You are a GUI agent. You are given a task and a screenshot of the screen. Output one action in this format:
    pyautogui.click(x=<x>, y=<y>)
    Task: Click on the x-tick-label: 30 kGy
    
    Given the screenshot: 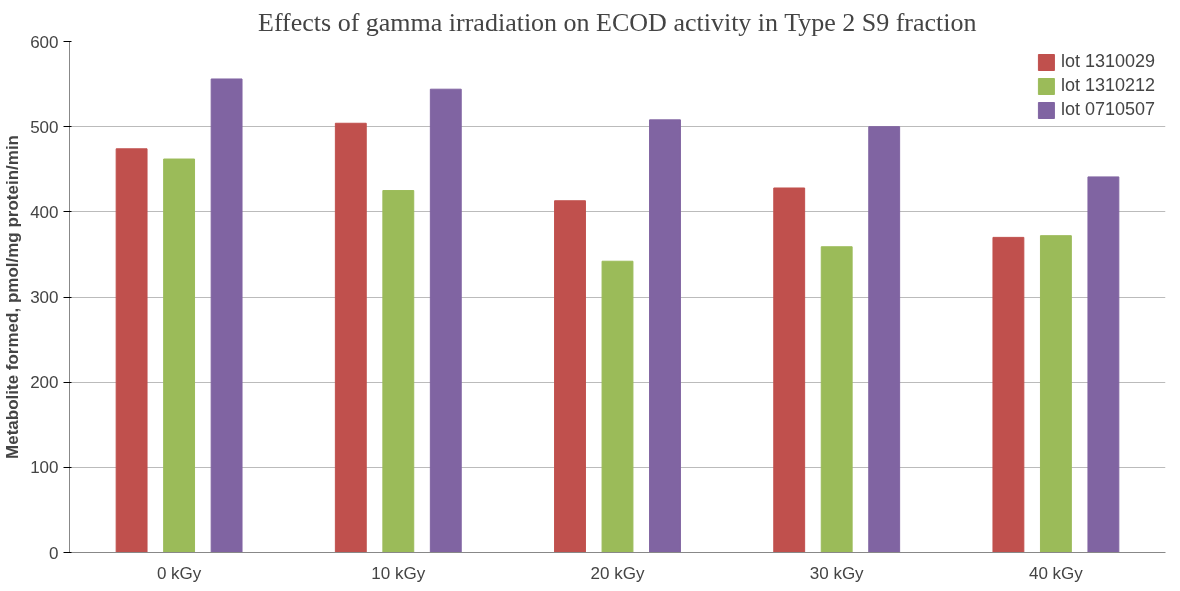 What is the action you would take?
    pyautogui.click(x=837, y=573)
    